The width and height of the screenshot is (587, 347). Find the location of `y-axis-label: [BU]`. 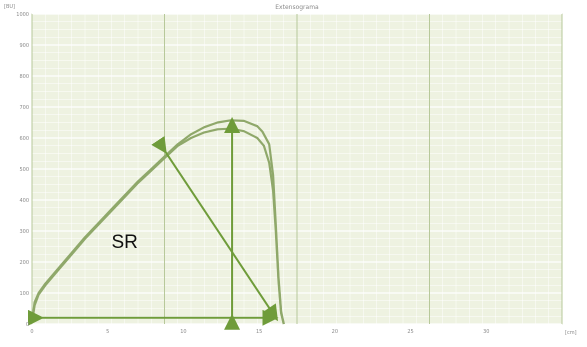

y-axis-label: [BU] is located at coordinates (9, 7).